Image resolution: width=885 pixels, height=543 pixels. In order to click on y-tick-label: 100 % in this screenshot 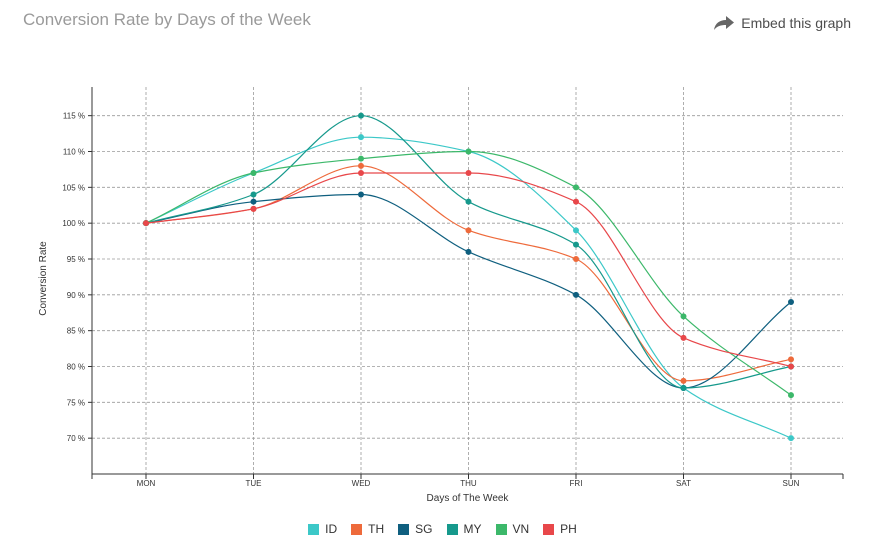, I will do `click(73, 223)`.